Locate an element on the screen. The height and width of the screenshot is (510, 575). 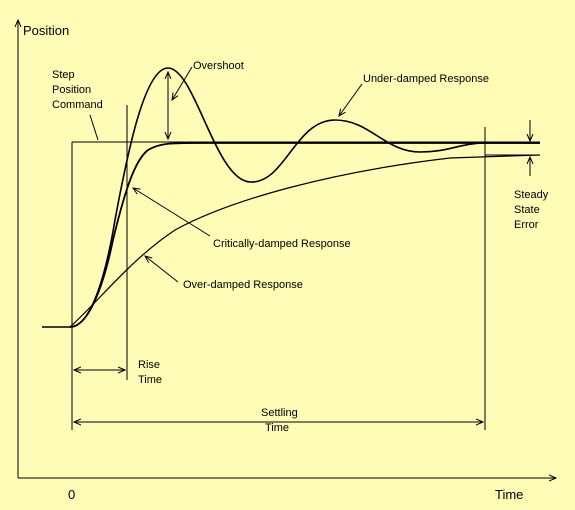
settling-time-label: Settling Time is located at coordinates (281, 420).